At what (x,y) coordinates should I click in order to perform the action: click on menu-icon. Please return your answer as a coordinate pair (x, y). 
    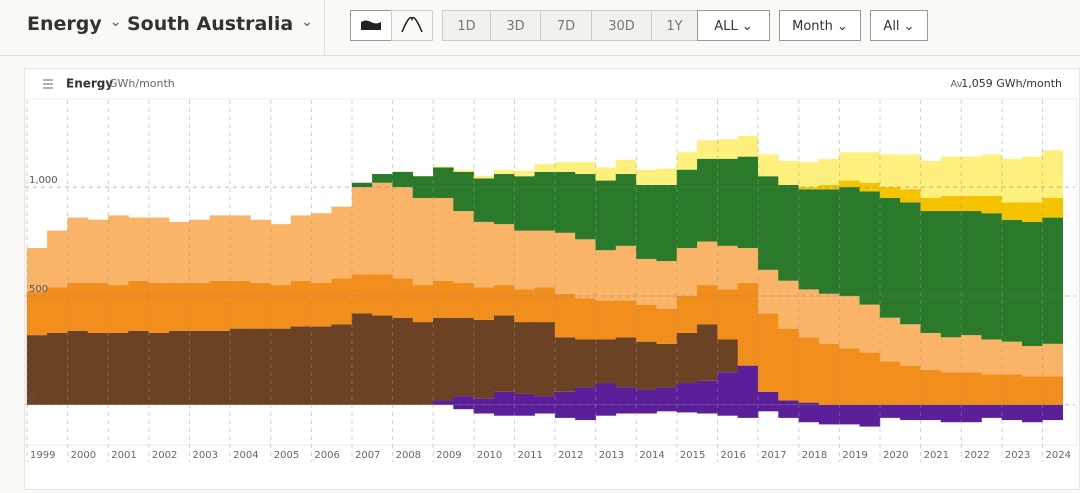
    Looking at the image, I should click on (48, 84).